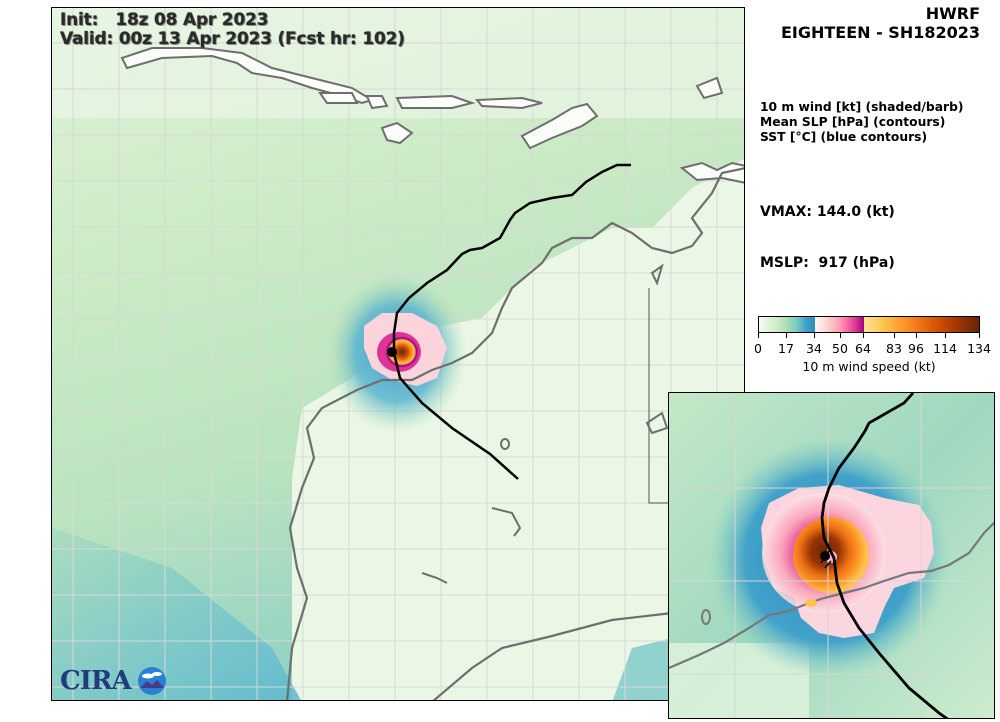  Describe the element at coordinates (869, 366) in the screenshot. I see `colorbar-title: 10 m wind speed (kt)` at that location.